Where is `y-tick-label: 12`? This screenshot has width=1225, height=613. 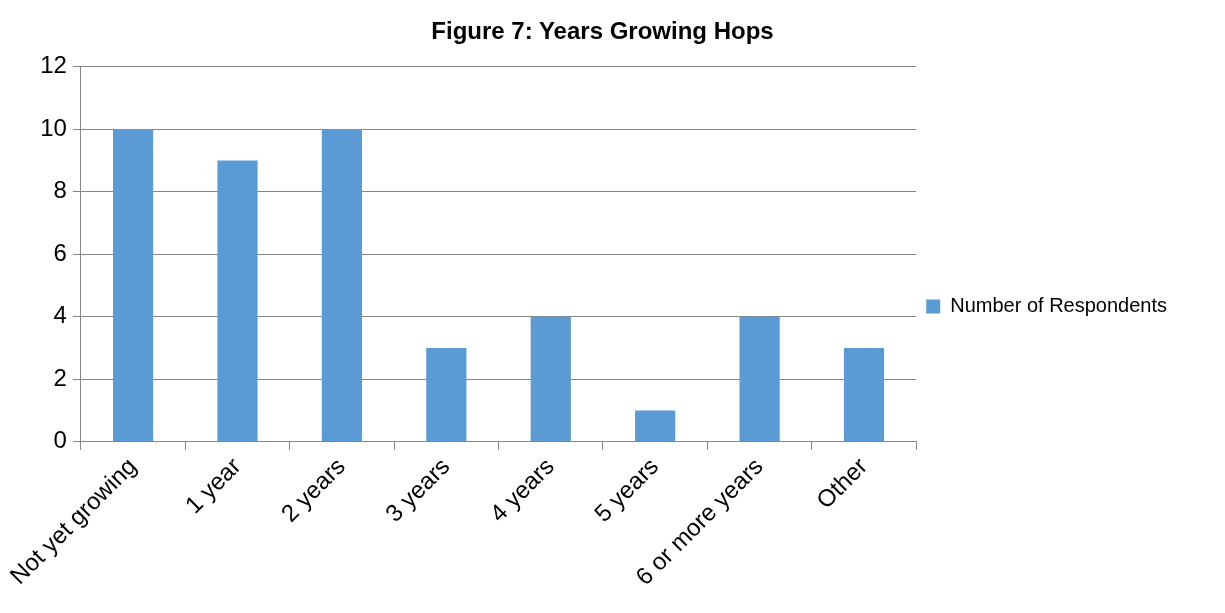 y-tick-label: 12 is located at coordinates (53, 65).